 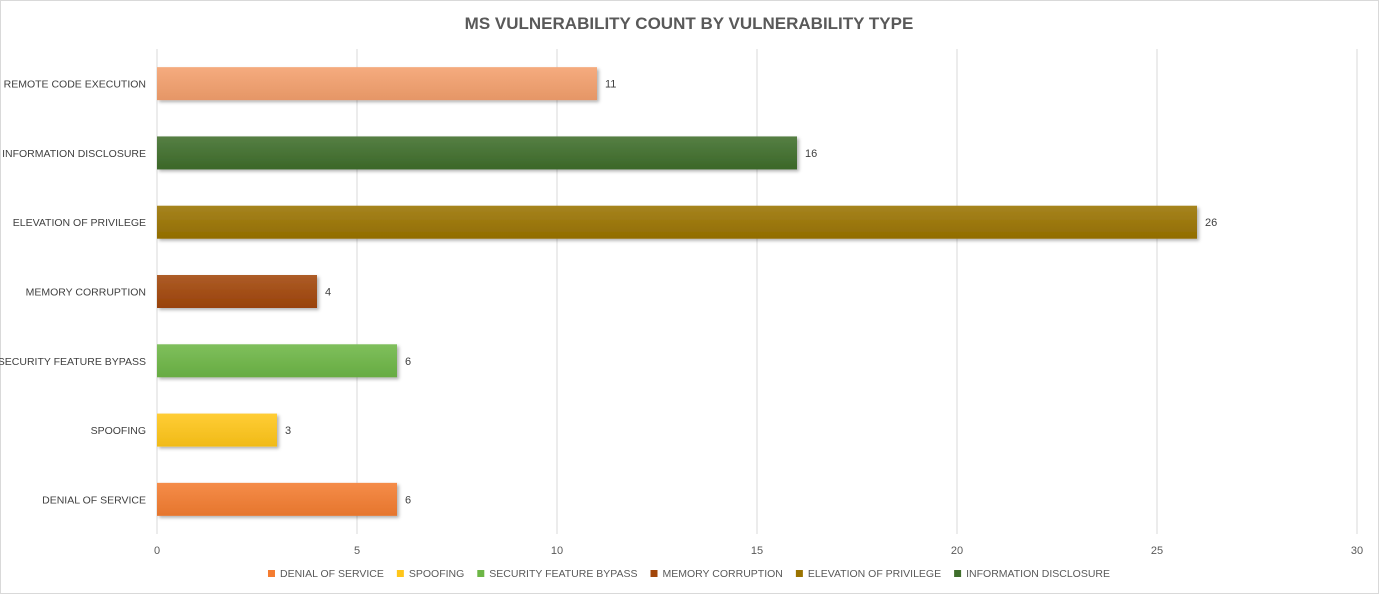 What do you see at coordinates (73, 362) in the screenshot?
I see `category-label: SECURITY FEATURE BYPASS` at bounding box center [73, 362].